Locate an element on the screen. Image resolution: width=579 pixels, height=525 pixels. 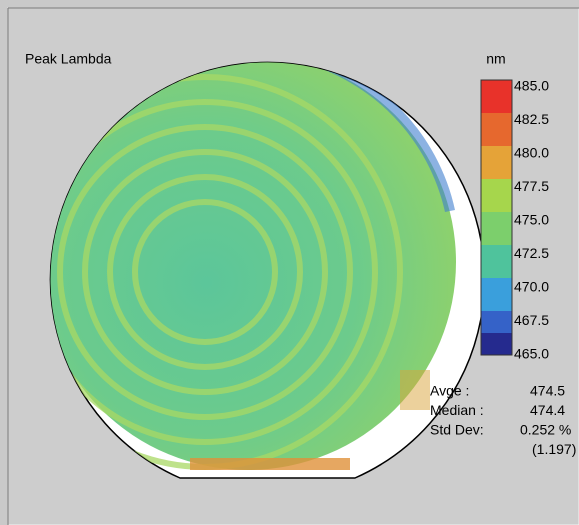
colorbar-tick-label: 477.5 is located at coordinates (531, 186).